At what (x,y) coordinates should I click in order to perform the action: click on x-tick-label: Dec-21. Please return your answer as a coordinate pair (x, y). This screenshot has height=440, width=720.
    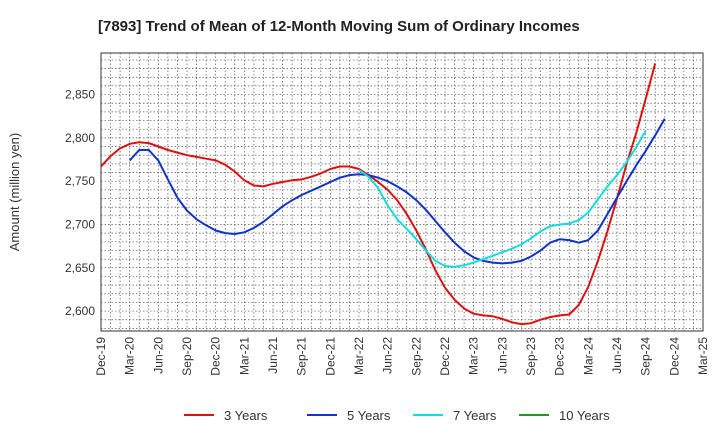
    Looking at the image, I should click on (330, 356).